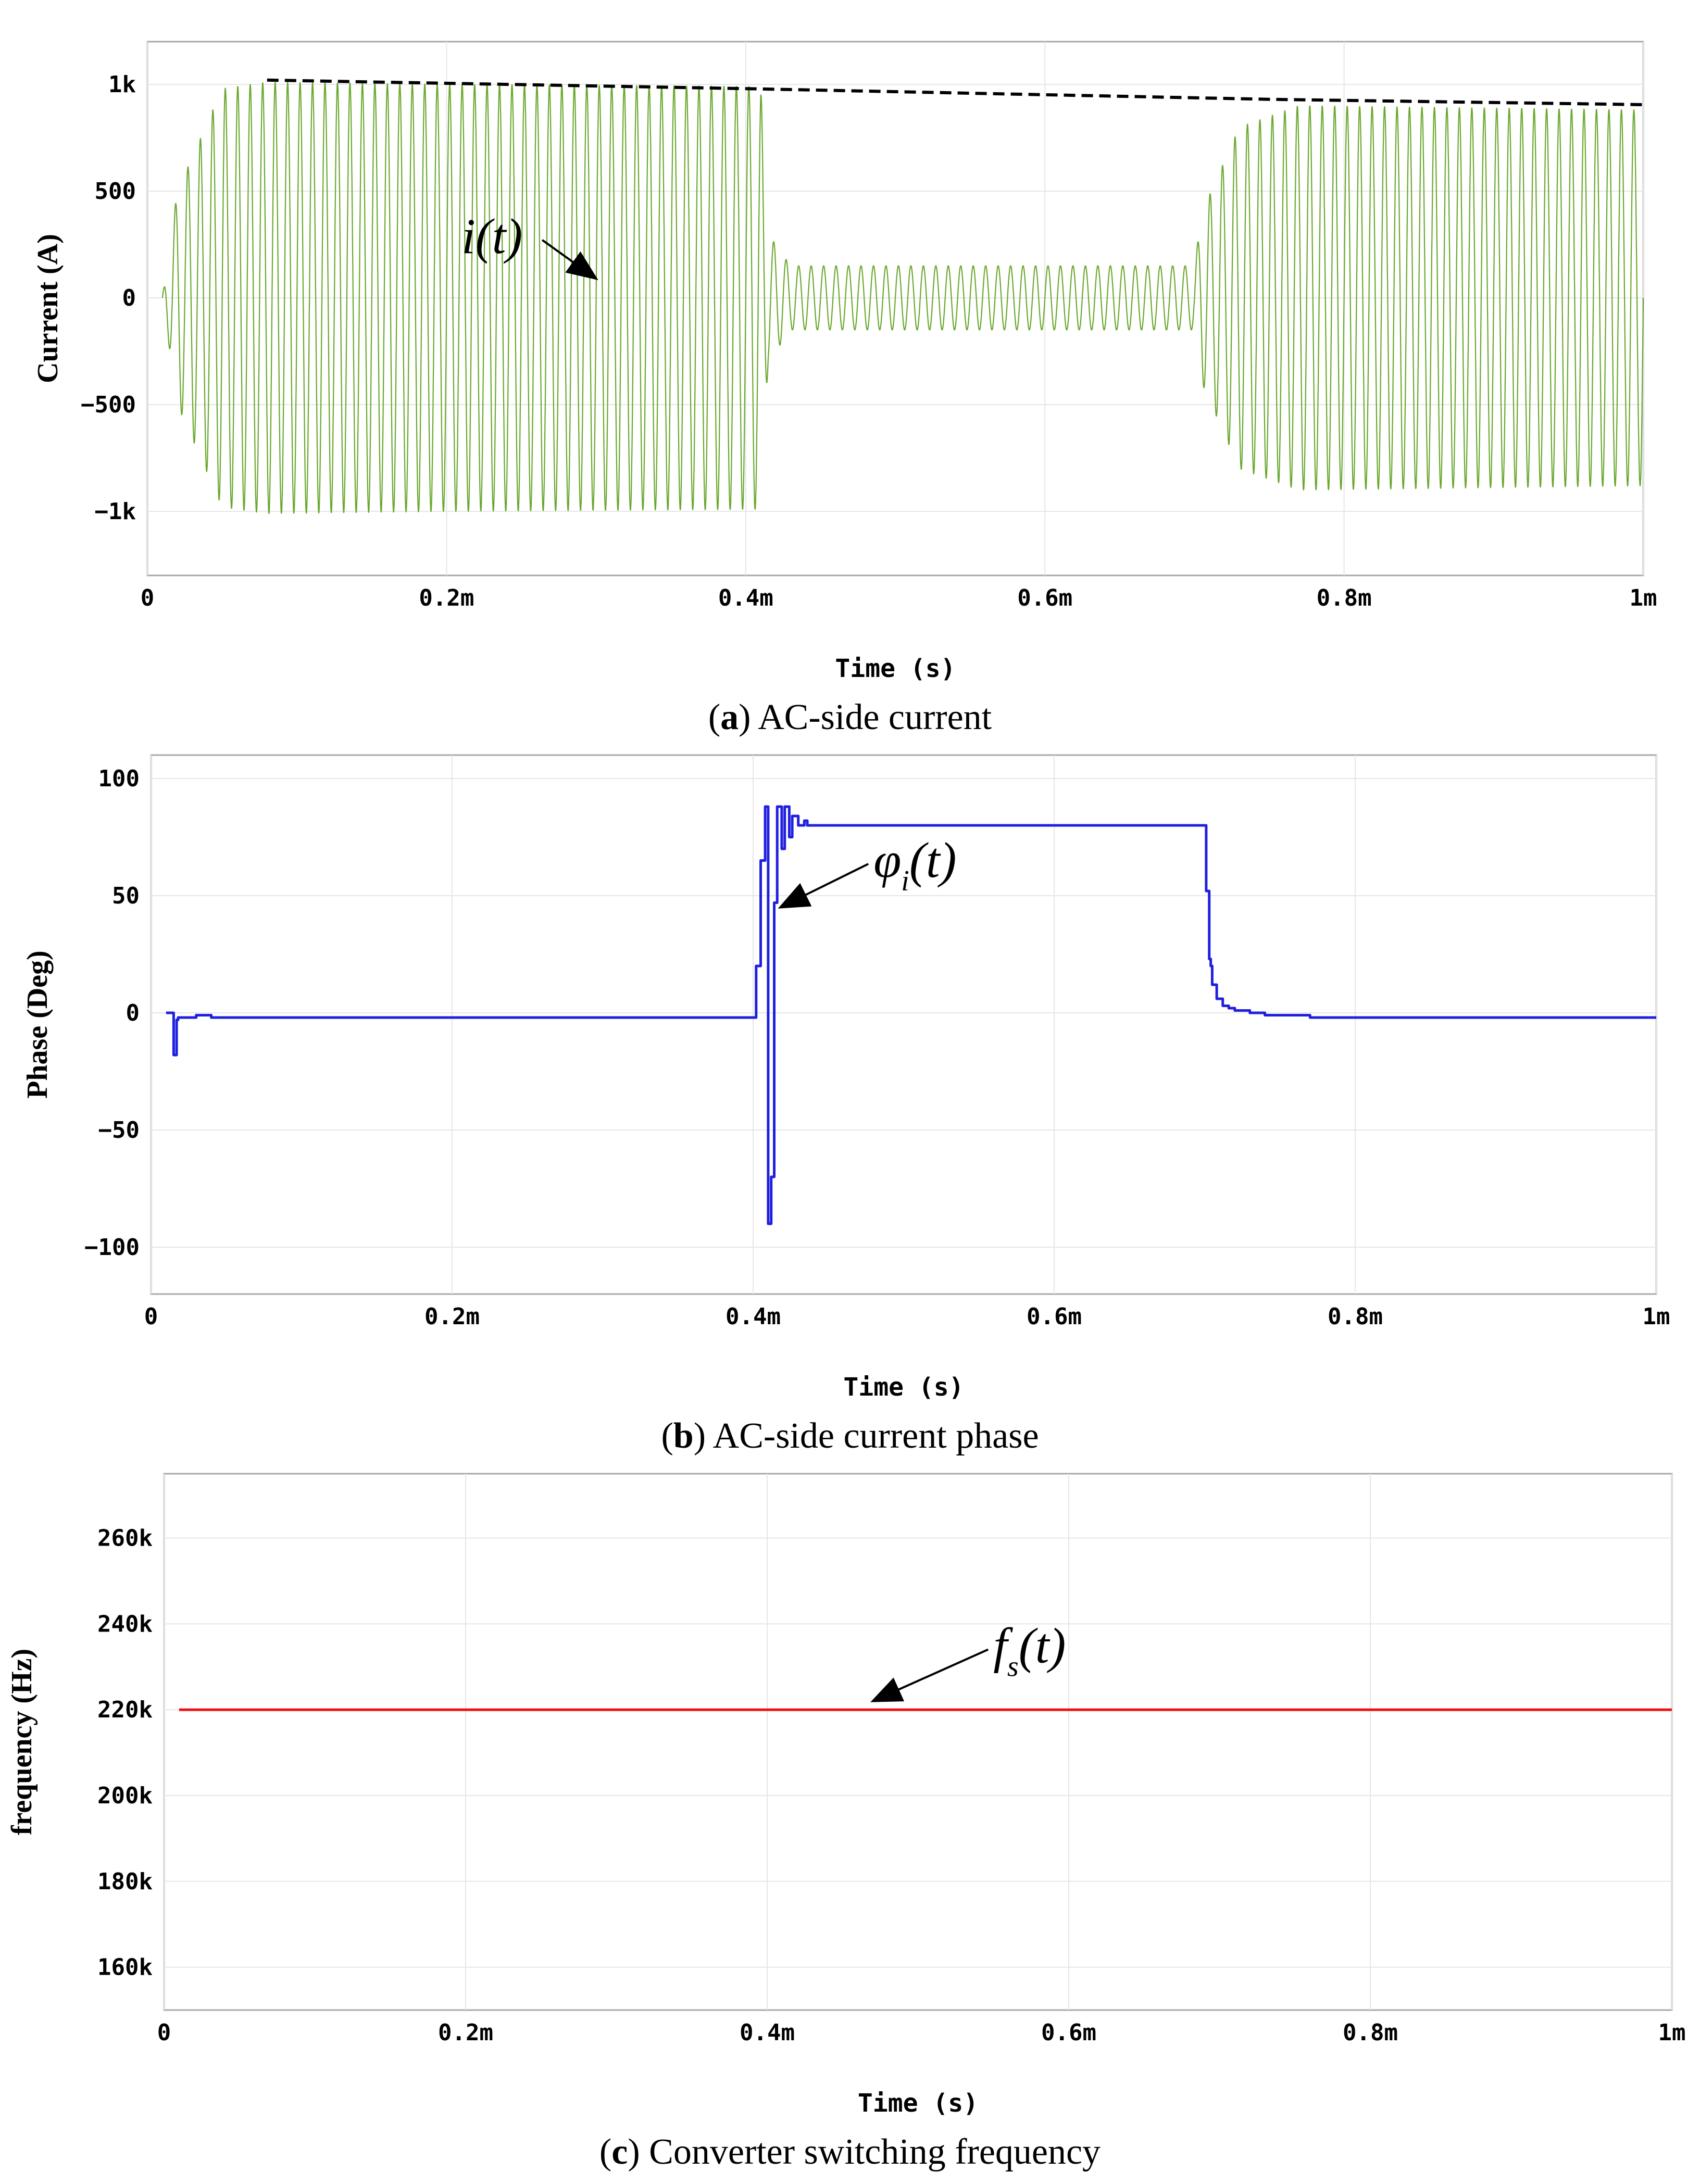 This screenshot has height=2184, width=1700. I want to click on annotation-symbol: i(t), so click(491, 236).